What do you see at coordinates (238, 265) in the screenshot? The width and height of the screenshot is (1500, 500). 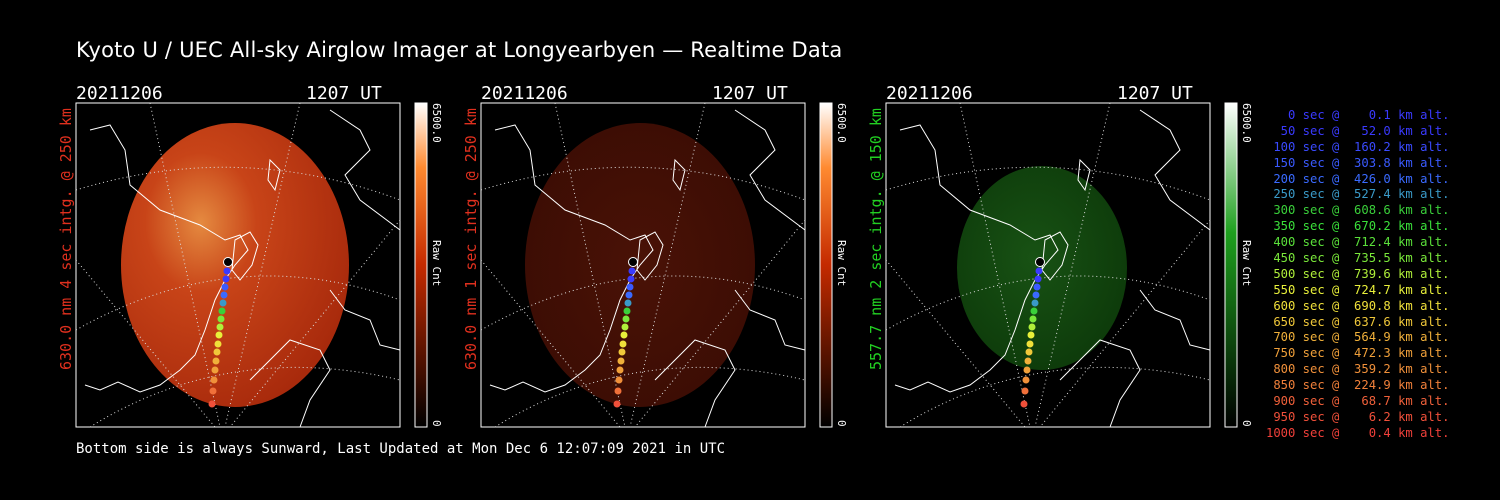 I see `panel-1-image` at bounding box center [238, 265].